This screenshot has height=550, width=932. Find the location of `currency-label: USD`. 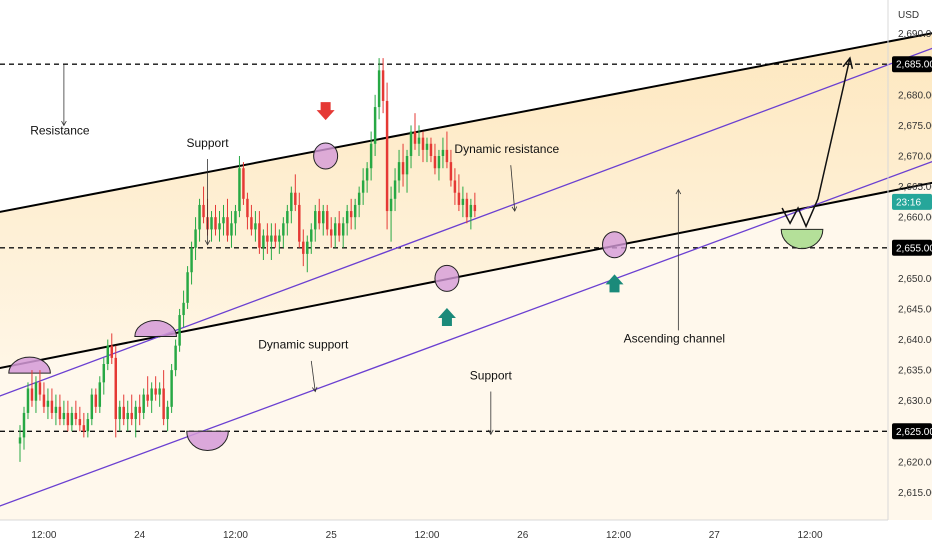

currency-label: USD is located at coordinates (908, 15).